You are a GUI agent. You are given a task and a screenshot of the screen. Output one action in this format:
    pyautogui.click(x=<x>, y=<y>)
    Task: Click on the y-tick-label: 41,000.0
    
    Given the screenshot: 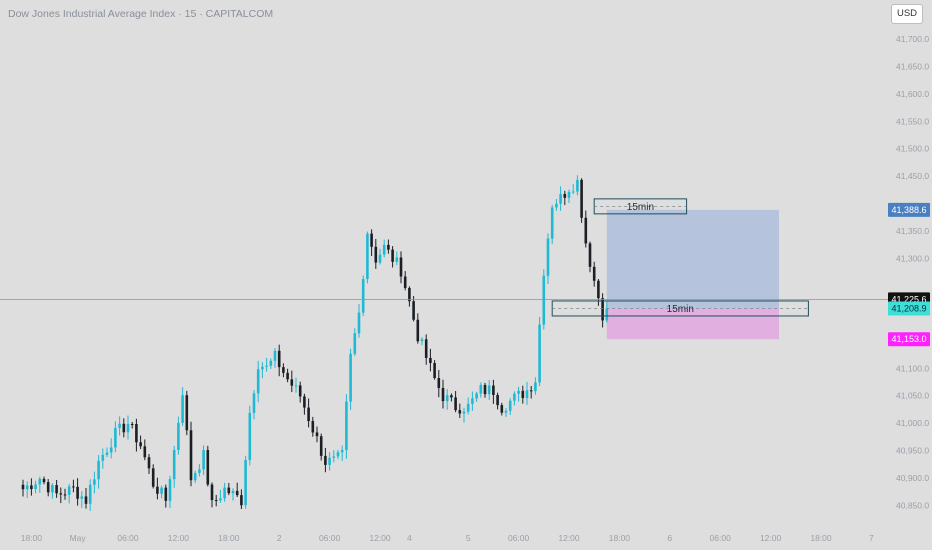 What is the action you would take?
    pyautogui.click(x=912, y=423)
    